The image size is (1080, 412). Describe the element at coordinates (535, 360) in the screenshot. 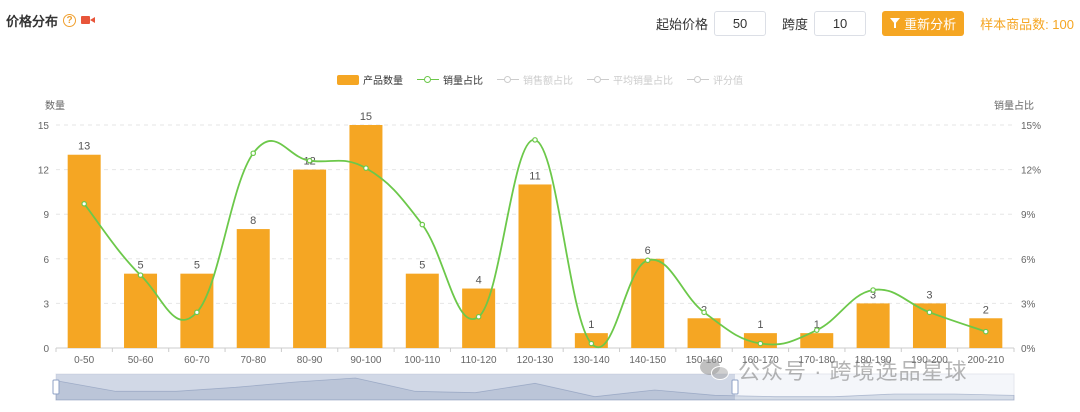

I see `x-tick-label: 120-130` at that location.